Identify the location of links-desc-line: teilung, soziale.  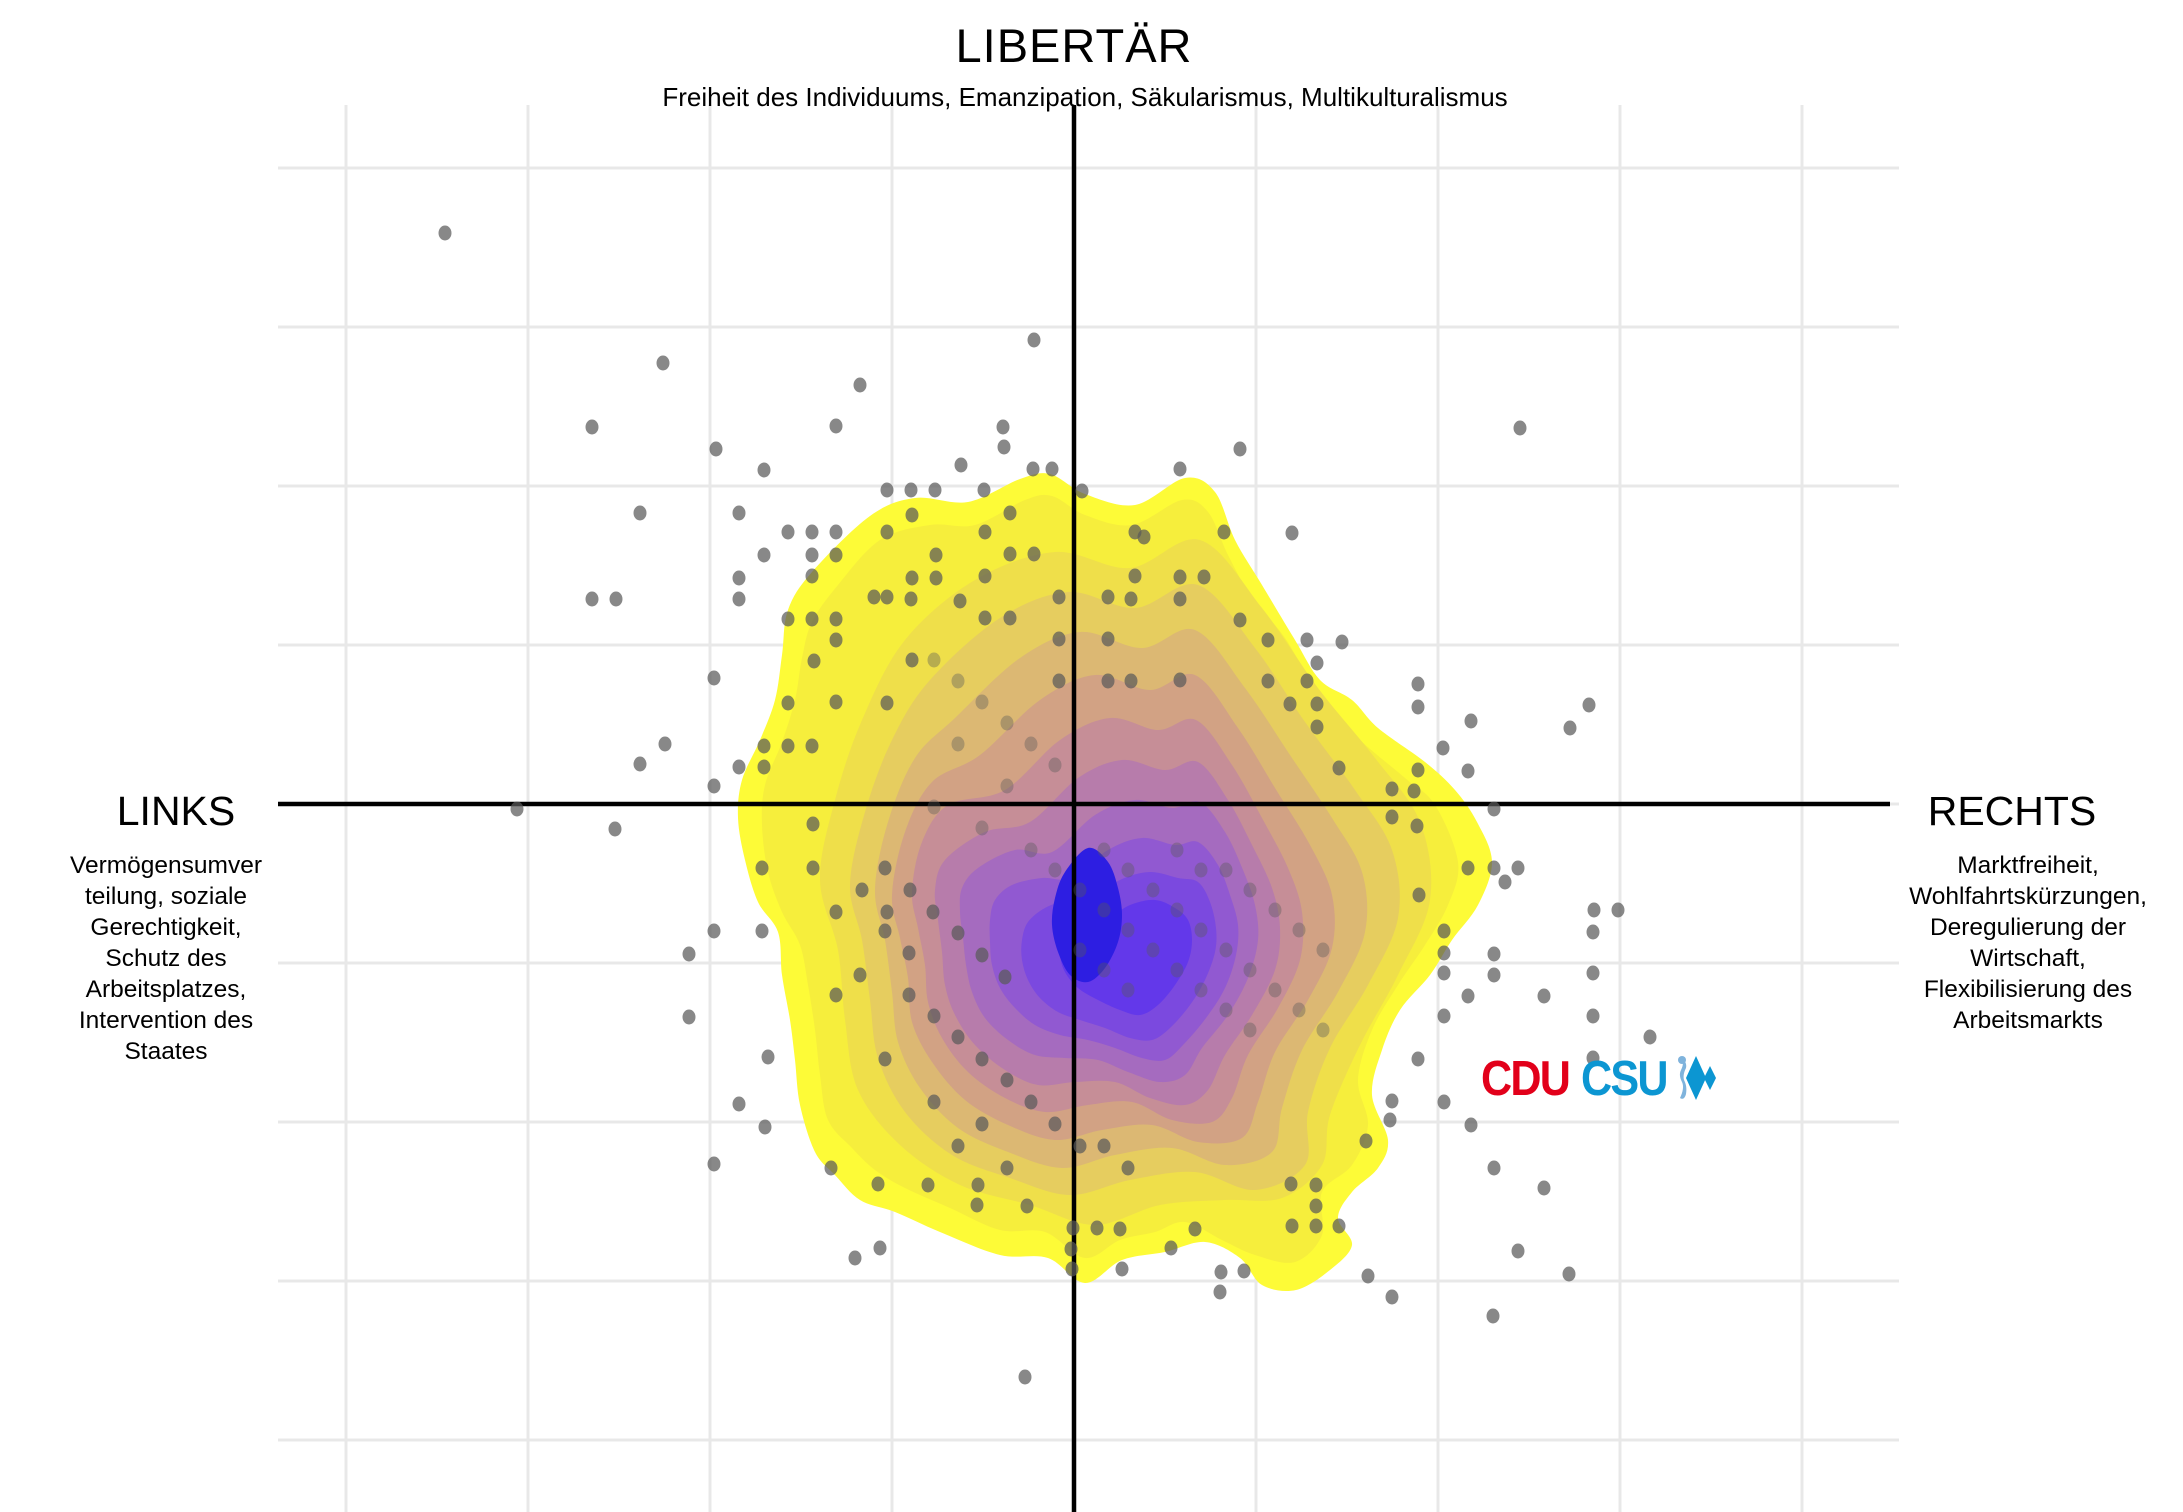
(166, 896).